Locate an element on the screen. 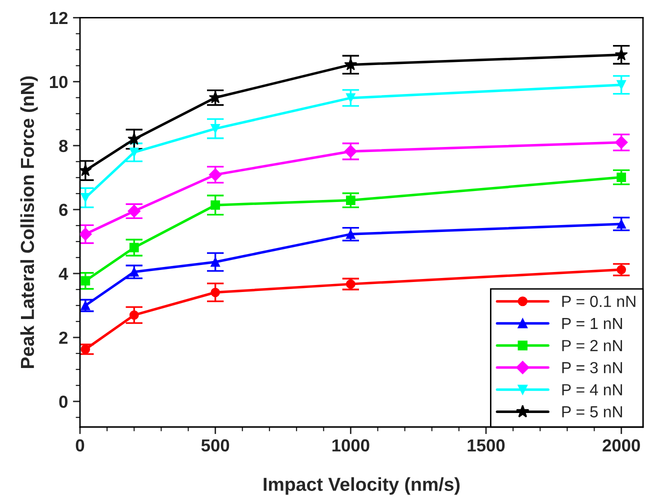 This screenshot has height=502, width=645. legend-label: P = 4 nN is located at coordinates (592, 390).